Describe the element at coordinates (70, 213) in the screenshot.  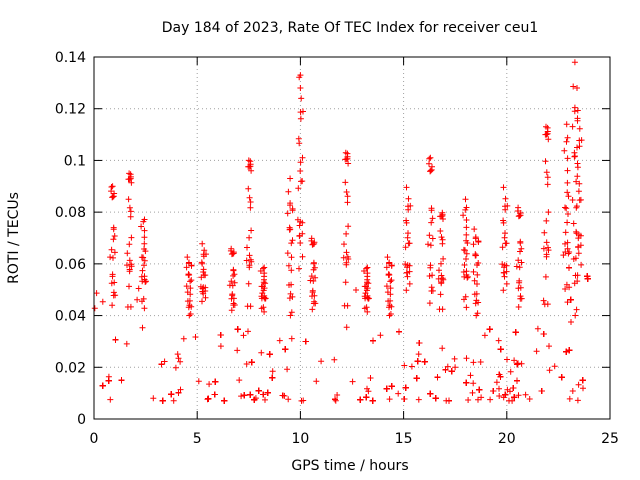
I see `y-tick-label: 0.08` at that location.